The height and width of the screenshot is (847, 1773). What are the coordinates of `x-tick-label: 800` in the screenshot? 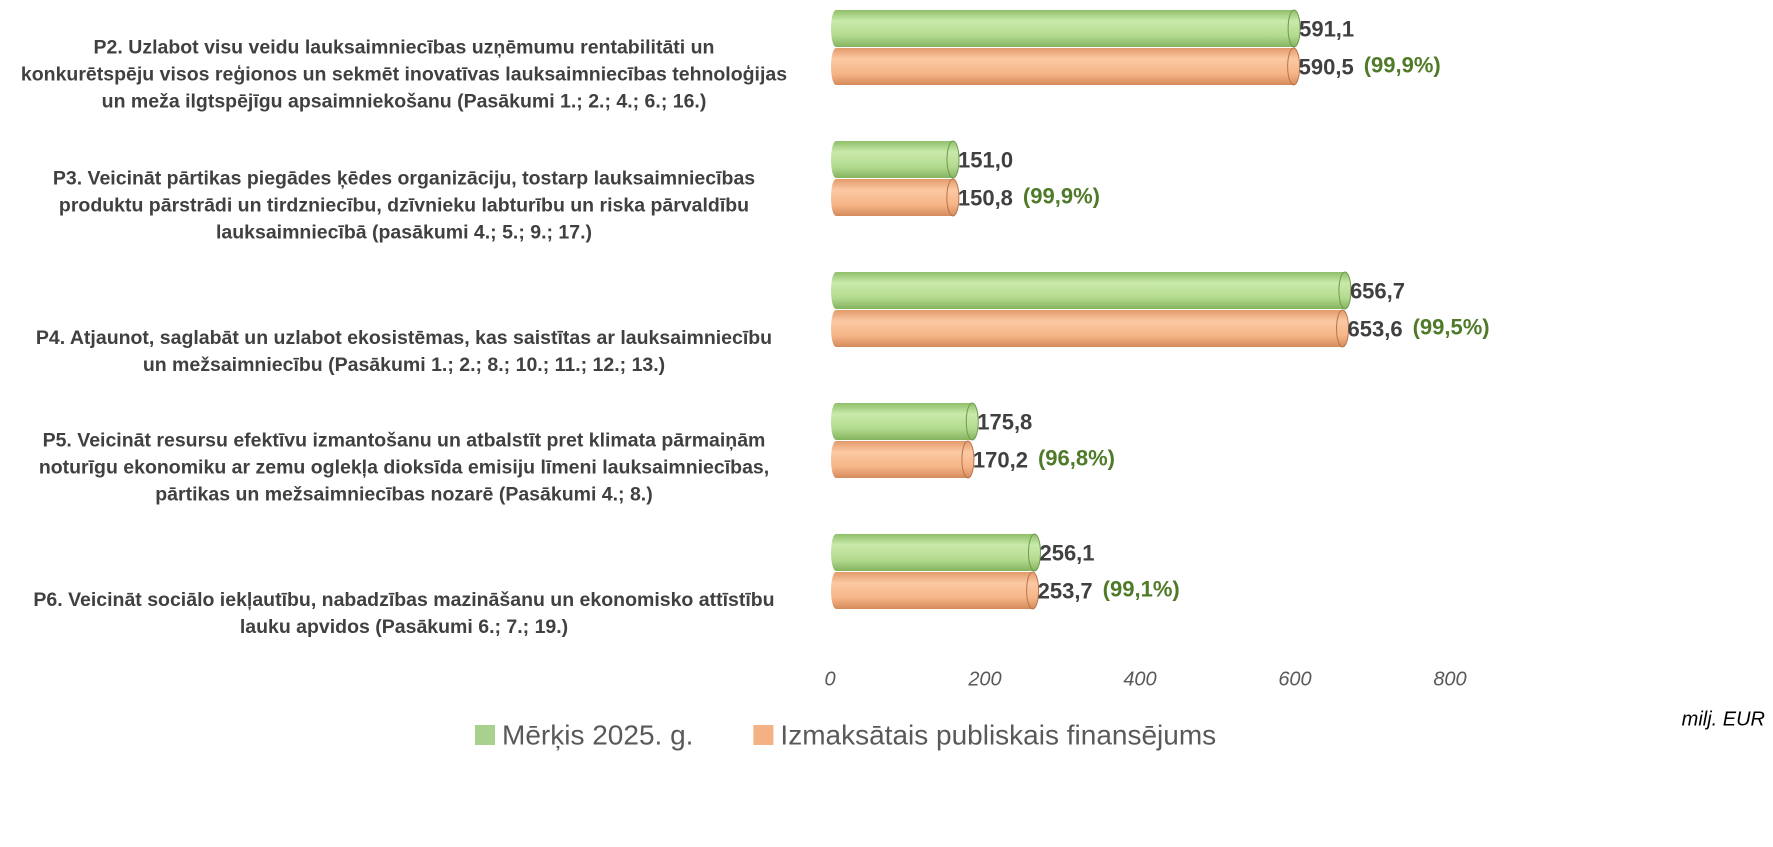 It's located at (1449, 679).